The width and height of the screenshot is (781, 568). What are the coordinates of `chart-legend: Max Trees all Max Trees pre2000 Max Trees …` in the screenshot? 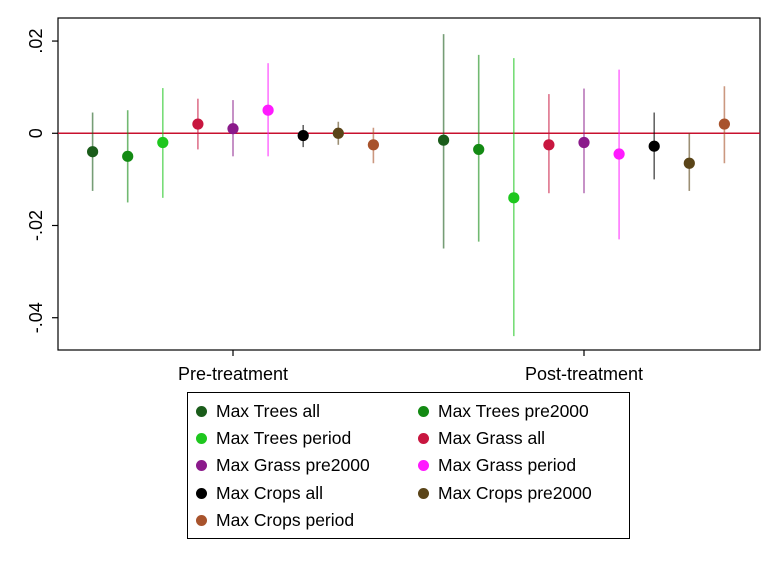 It's located at (408, 465).